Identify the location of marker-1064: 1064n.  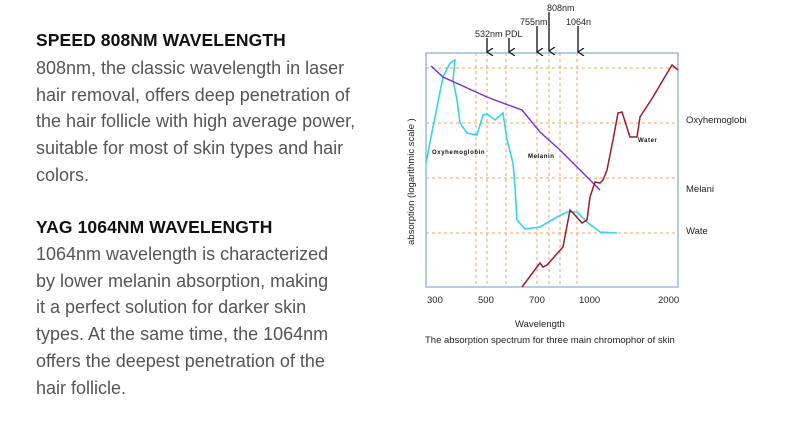
(578, 22).